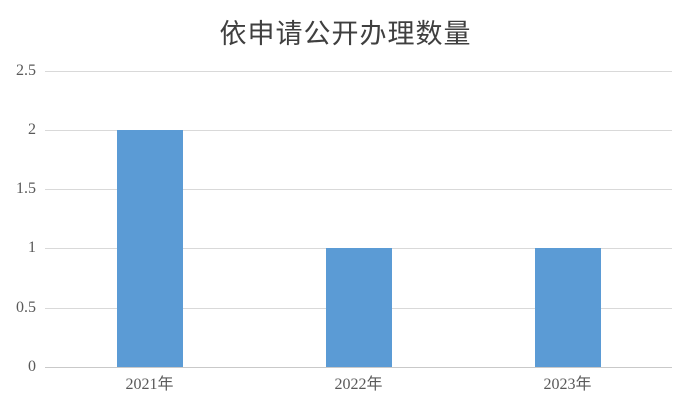 The height and width of the screenshot is (411, 691). What do you see at coordinates (26, 307) in the screenshot?
I see `y-tick-label: 0.5` at bounding box center [26, 307].